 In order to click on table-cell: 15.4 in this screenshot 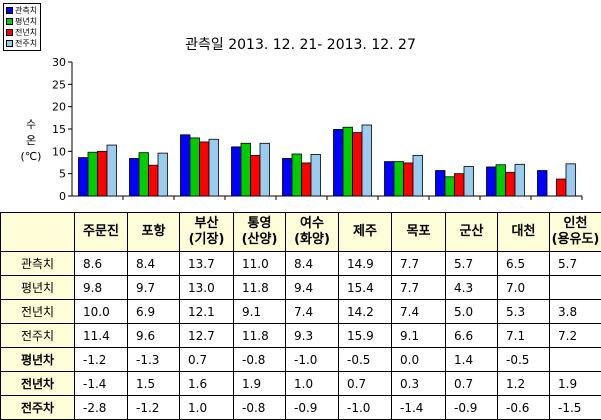, I will do `click(365, 288)`.